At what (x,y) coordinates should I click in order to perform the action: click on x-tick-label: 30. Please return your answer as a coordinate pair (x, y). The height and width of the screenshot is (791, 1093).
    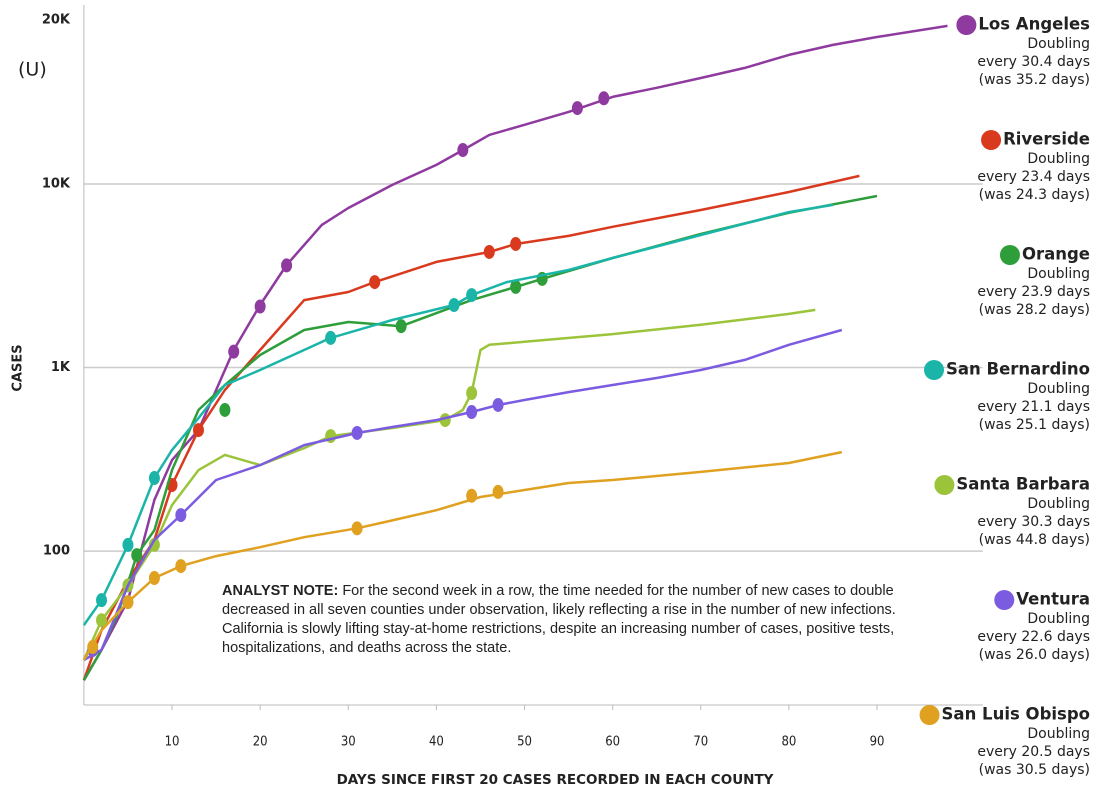
    Looking at the image, I should click on (348, 742).